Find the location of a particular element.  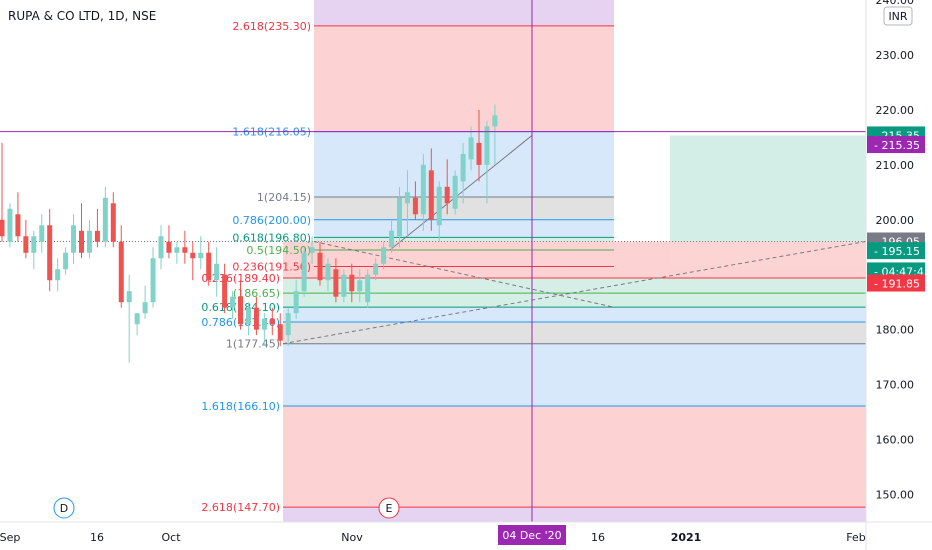

fib-label-8: (186.65) is located at coordinates (256, 293).